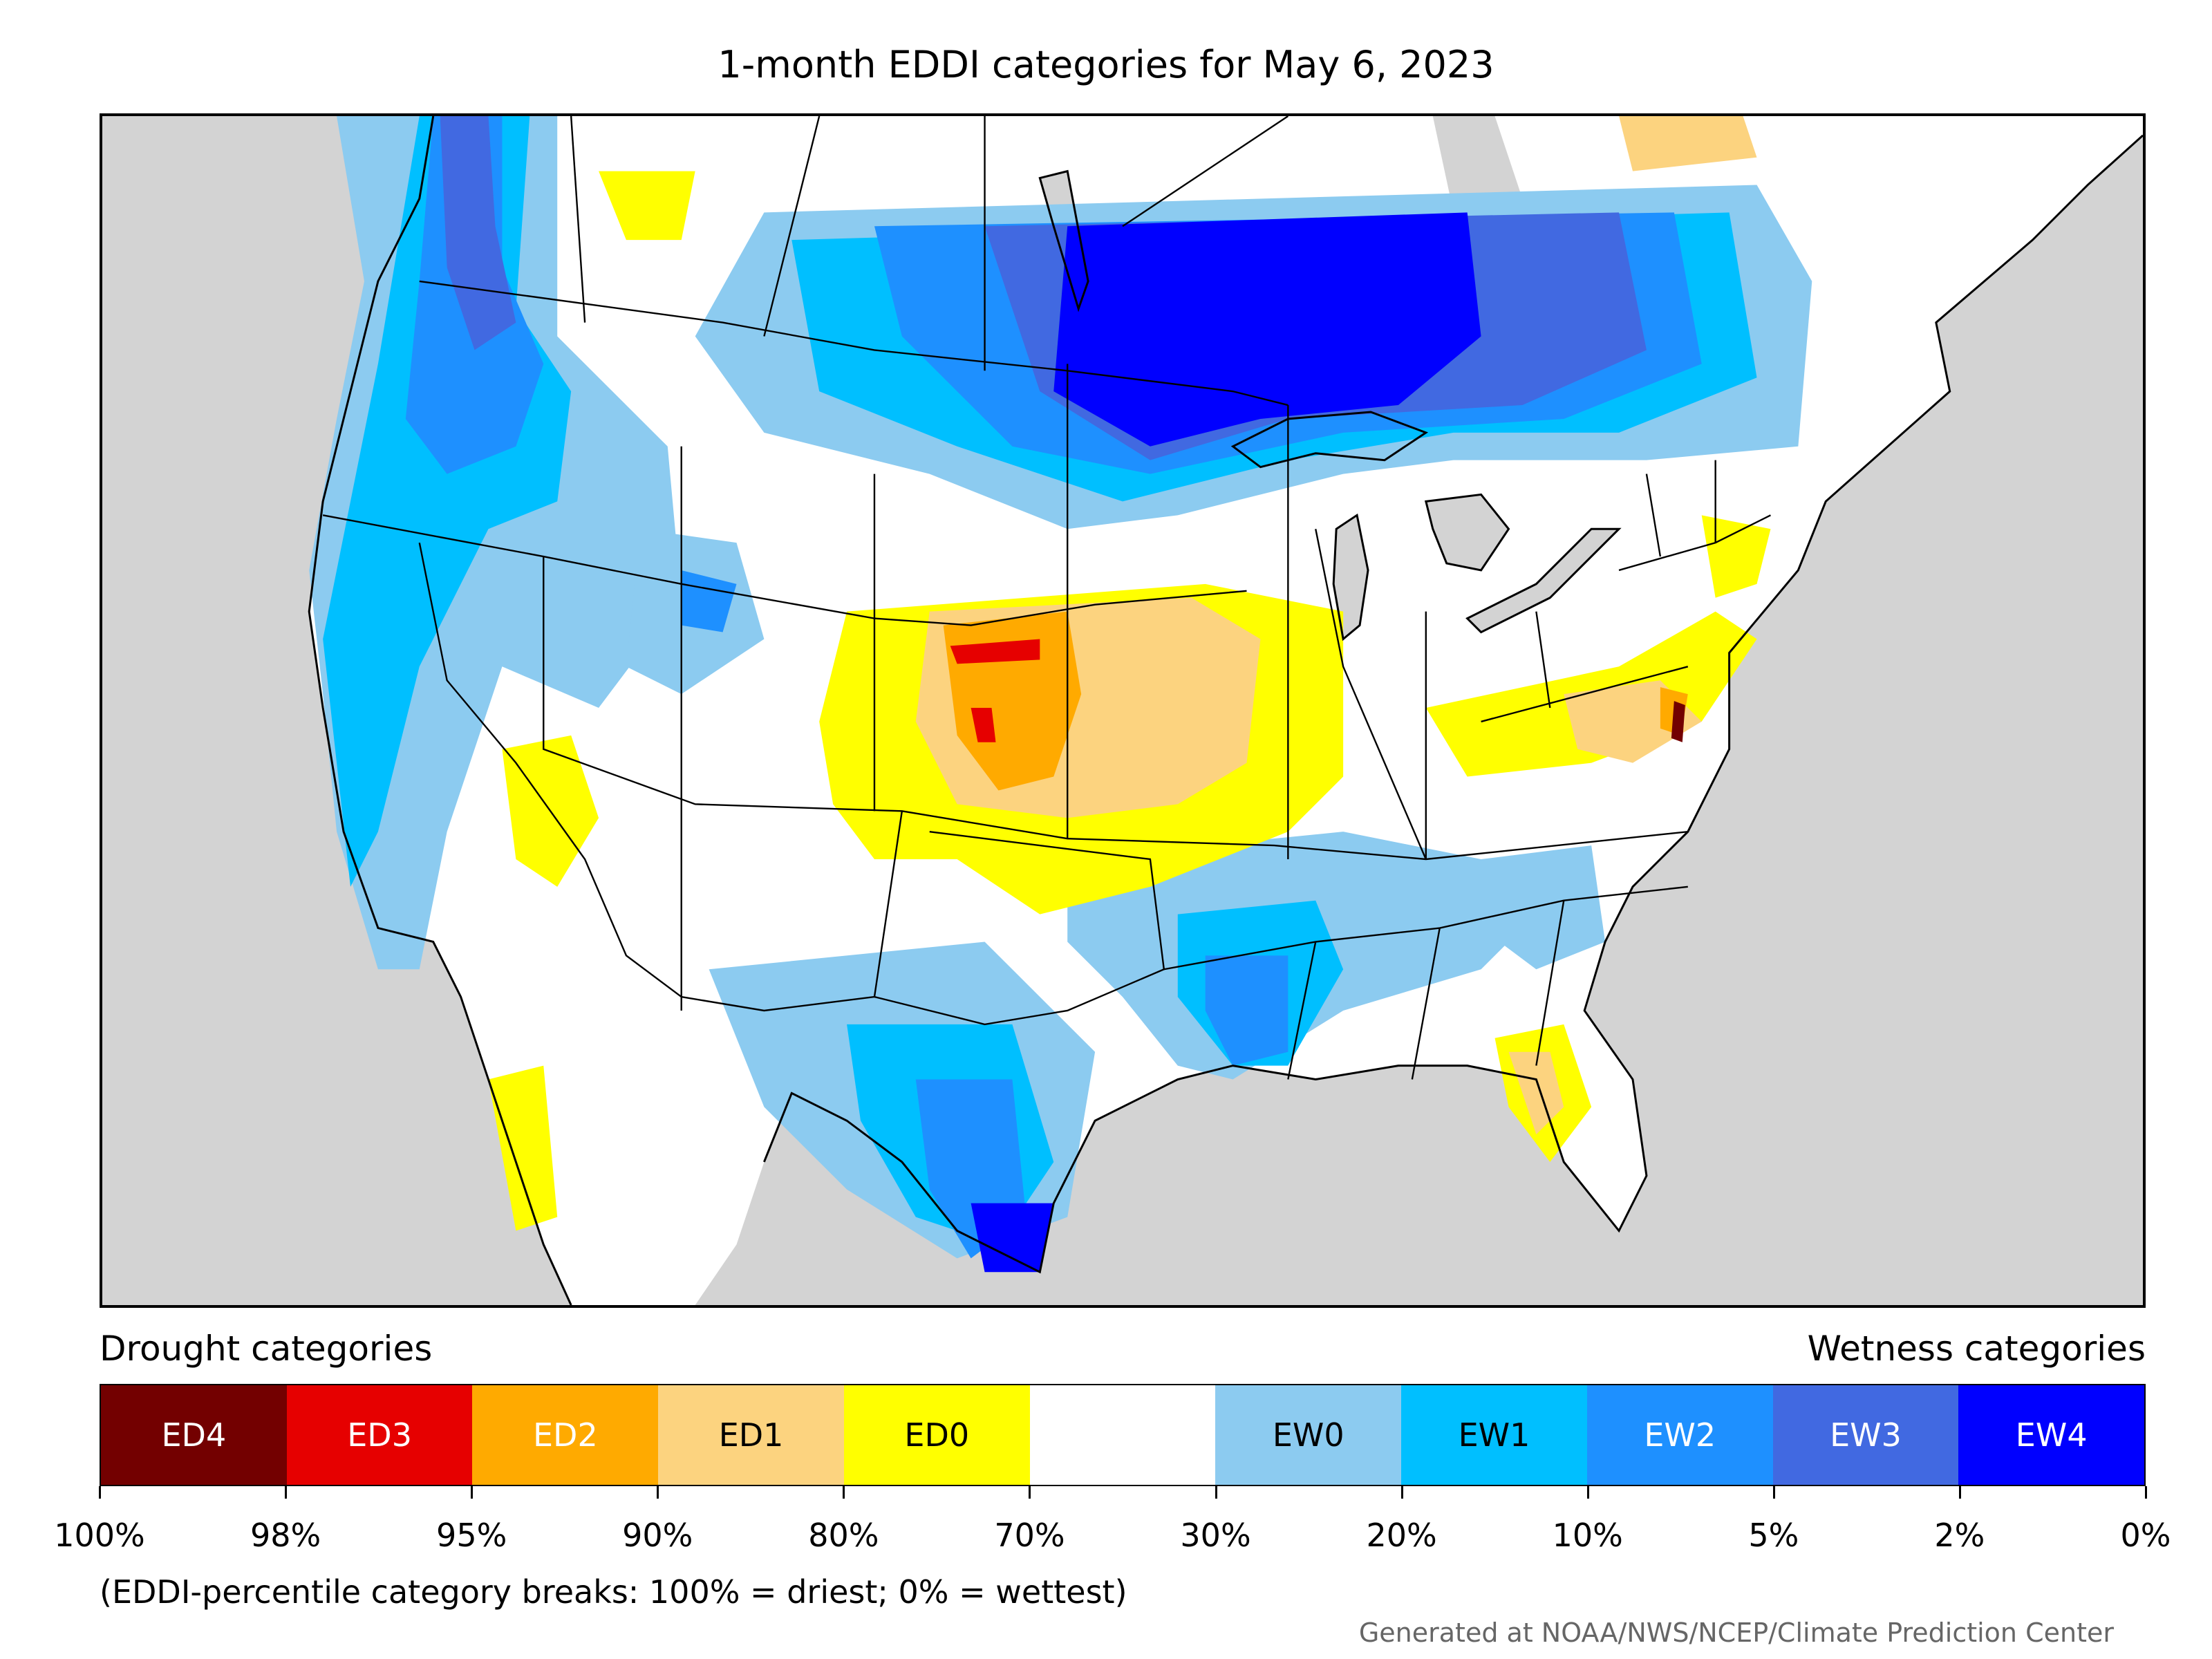 The height and width of the screenshot is (1659, 2212). Describe the element at coordinates (1587, 1535) in the screenshot. I see `colorbar-tick-label: 10%` at that location.